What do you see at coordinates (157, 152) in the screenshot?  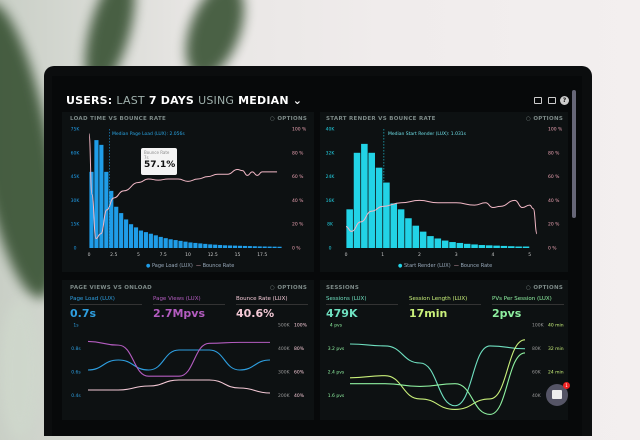 I see `tooltip-title: Bounce Rate` at bounding box center [157, 152].